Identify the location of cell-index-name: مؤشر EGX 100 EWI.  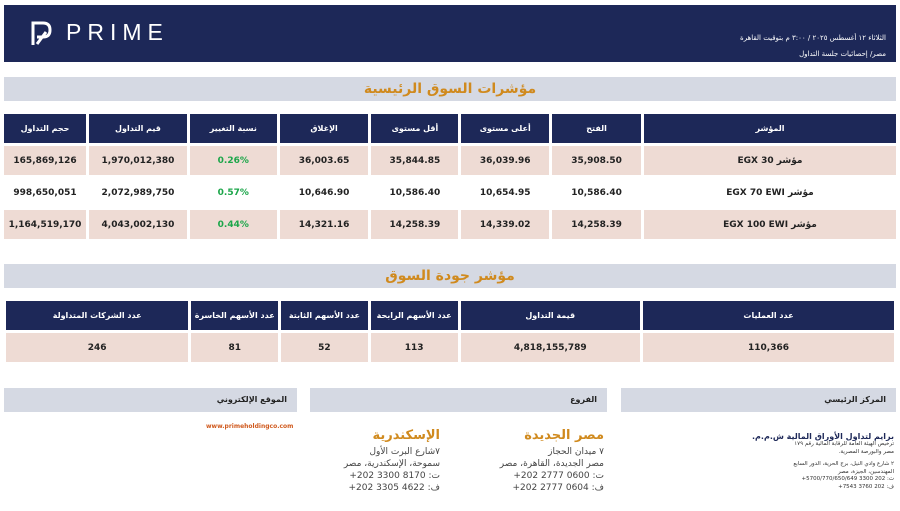
(769, 224).